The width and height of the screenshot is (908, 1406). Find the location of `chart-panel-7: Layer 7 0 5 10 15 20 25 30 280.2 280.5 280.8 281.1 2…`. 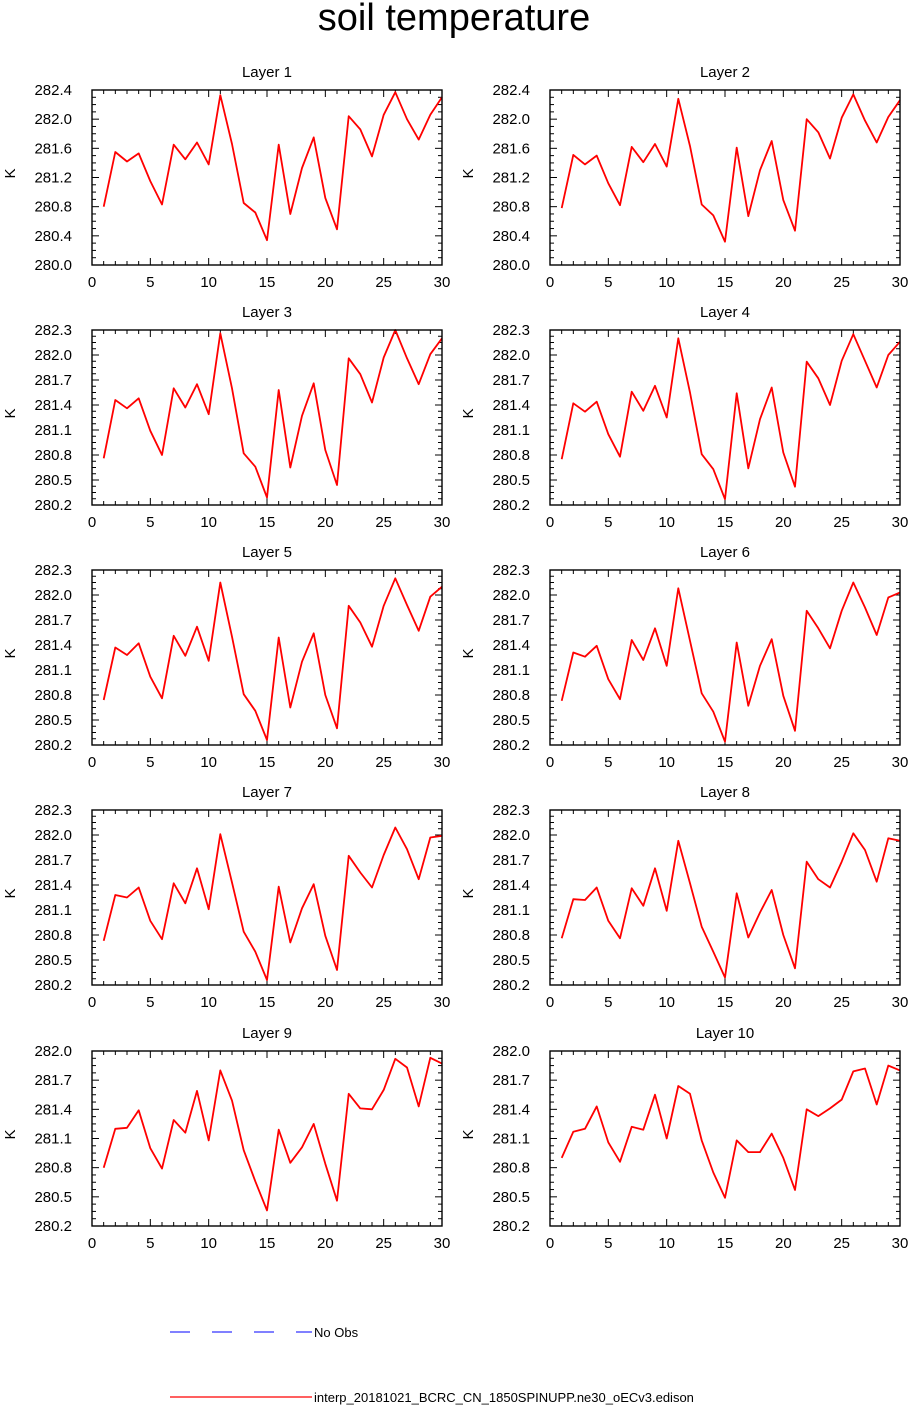

chart-panel-7: Layer 7 0 5 10 15 20 25 30 280.2 280.5 280.8 281.1 2… is located at coordinates (226, 897).